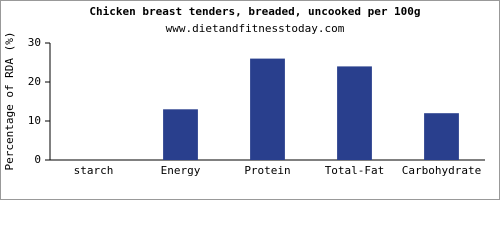 The height and width of the screenshot is (240, 500). Describe the element at coordinates (34, 120) in the screenshot. I see `y-tick-label: 10` at that location.